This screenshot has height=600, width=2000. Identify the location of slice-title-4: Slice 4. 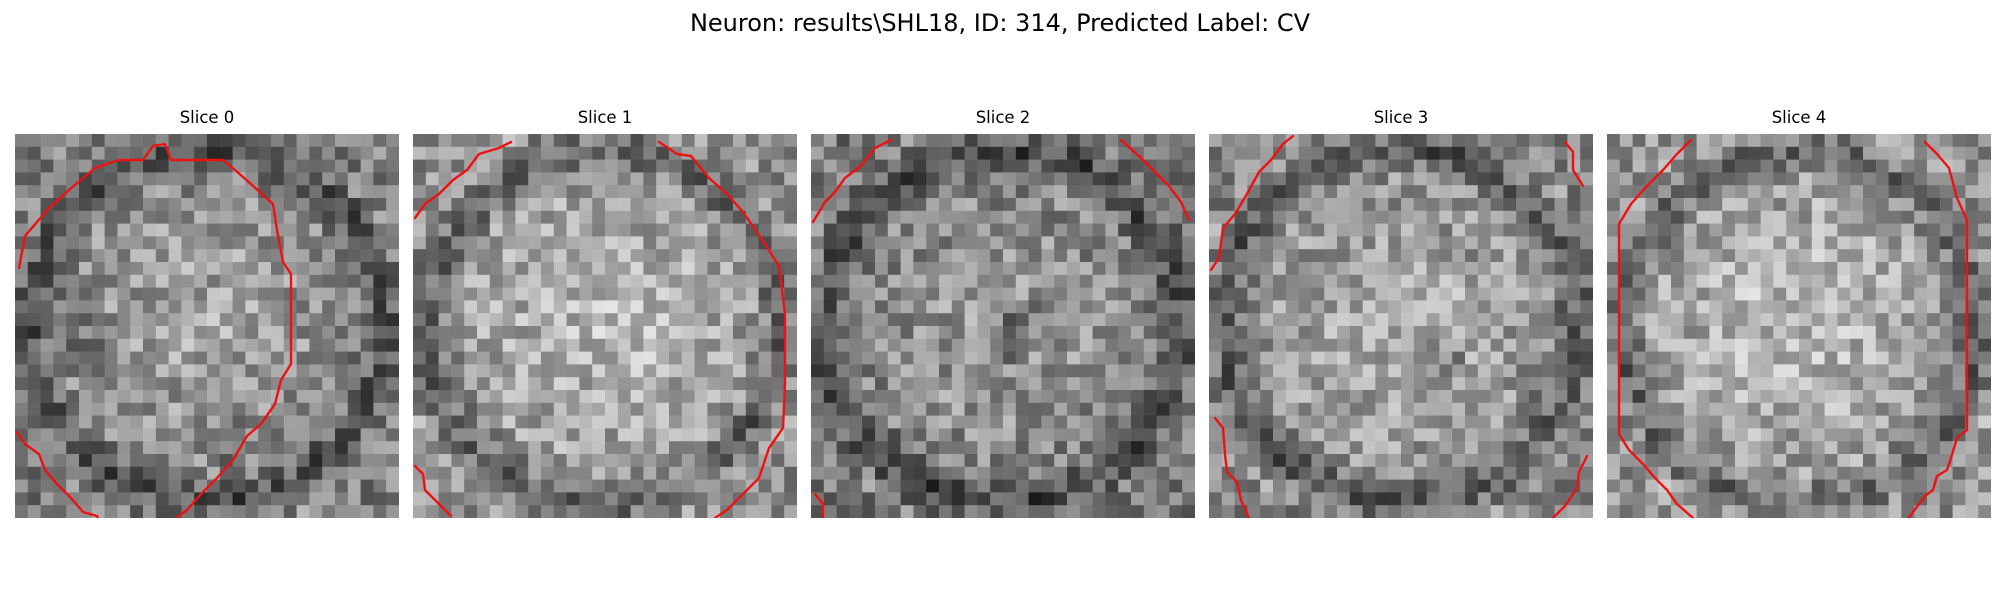
(1799, 117).